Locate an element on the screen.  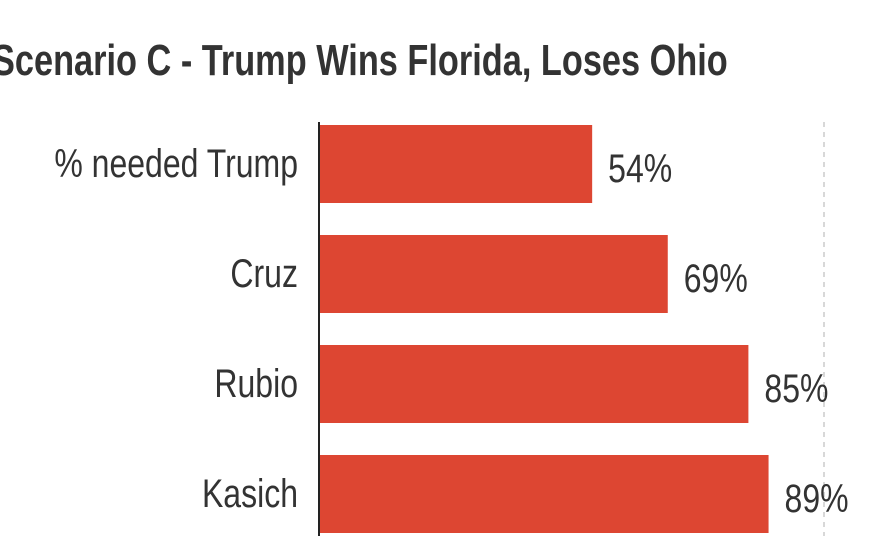
category-label: Kasich is located at coordinates (250, 493).